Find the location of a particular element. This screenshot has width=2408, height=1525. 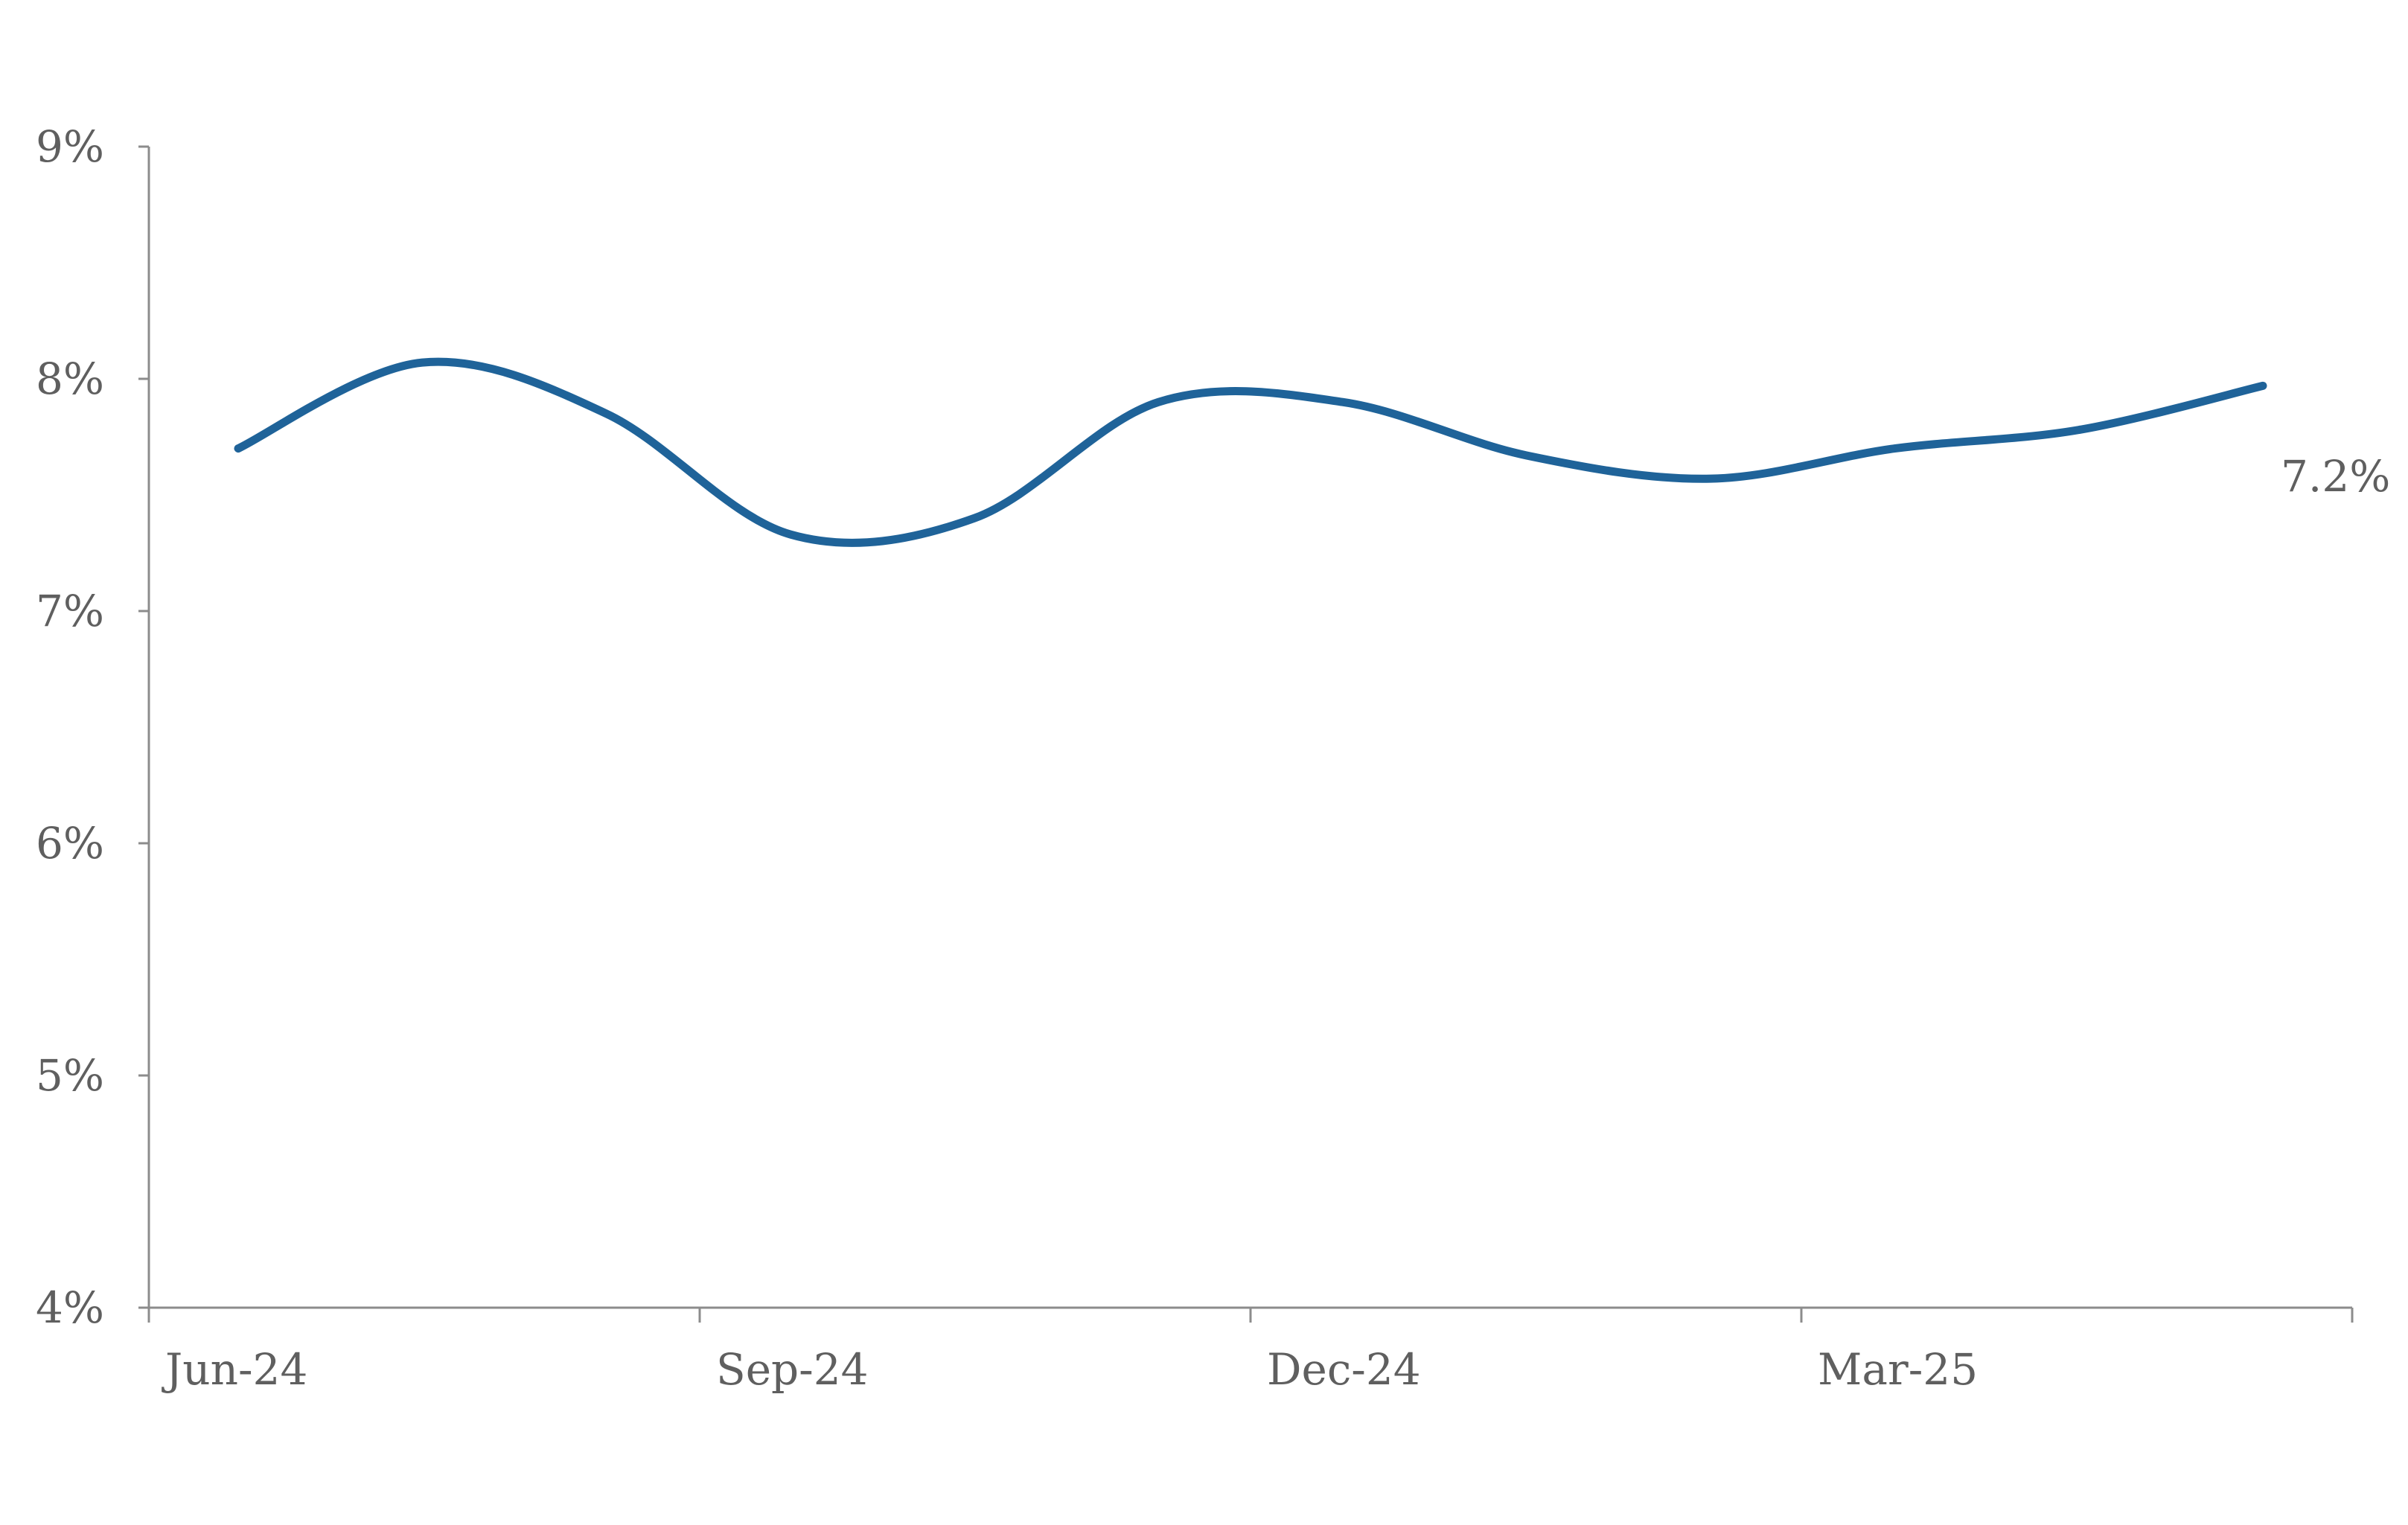

x-tick-label: Sep-24 is located at coordinates (792, 1369).